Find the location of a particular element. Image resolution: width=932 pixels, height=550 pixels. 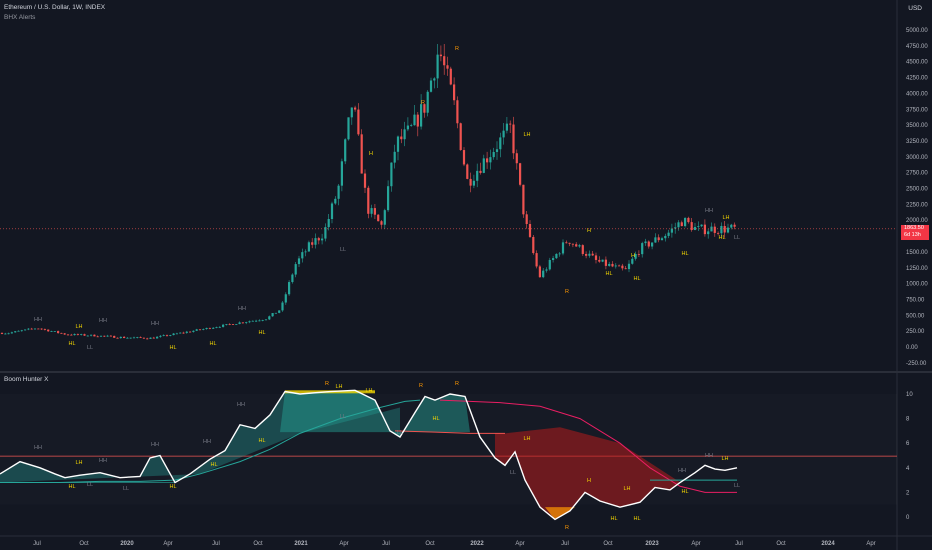

osc-pattern-label: LH is located at coordinates (526, 439).